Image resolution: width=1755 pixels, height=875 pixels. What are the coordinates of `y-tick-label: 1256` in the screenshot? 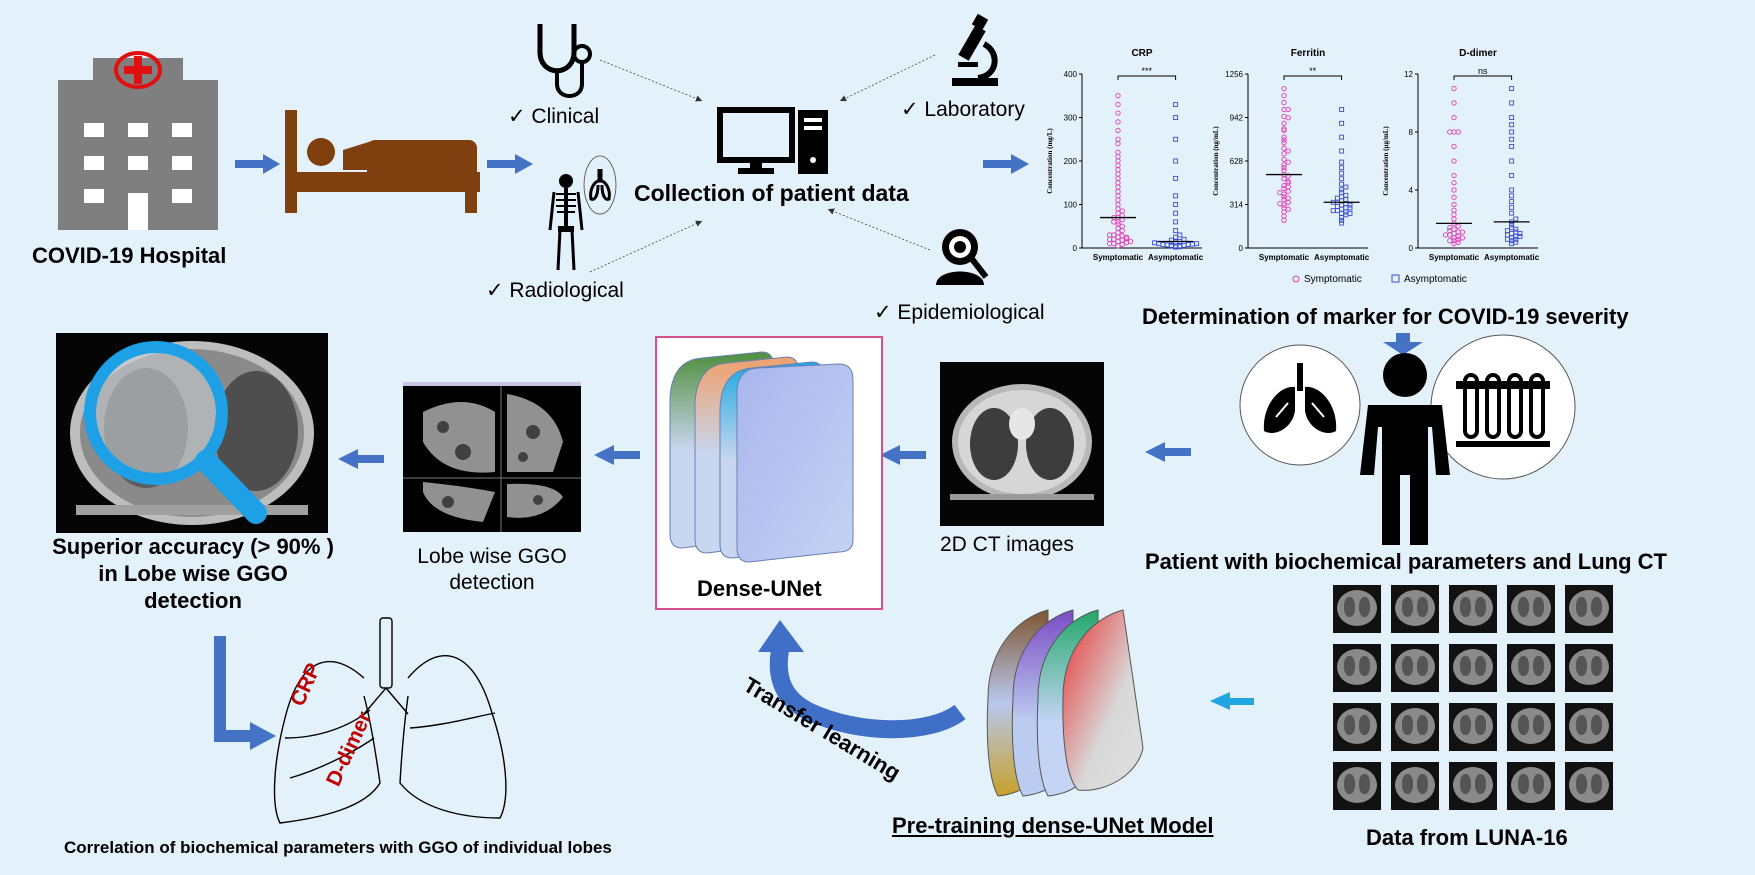 It's located at (1234, 74).